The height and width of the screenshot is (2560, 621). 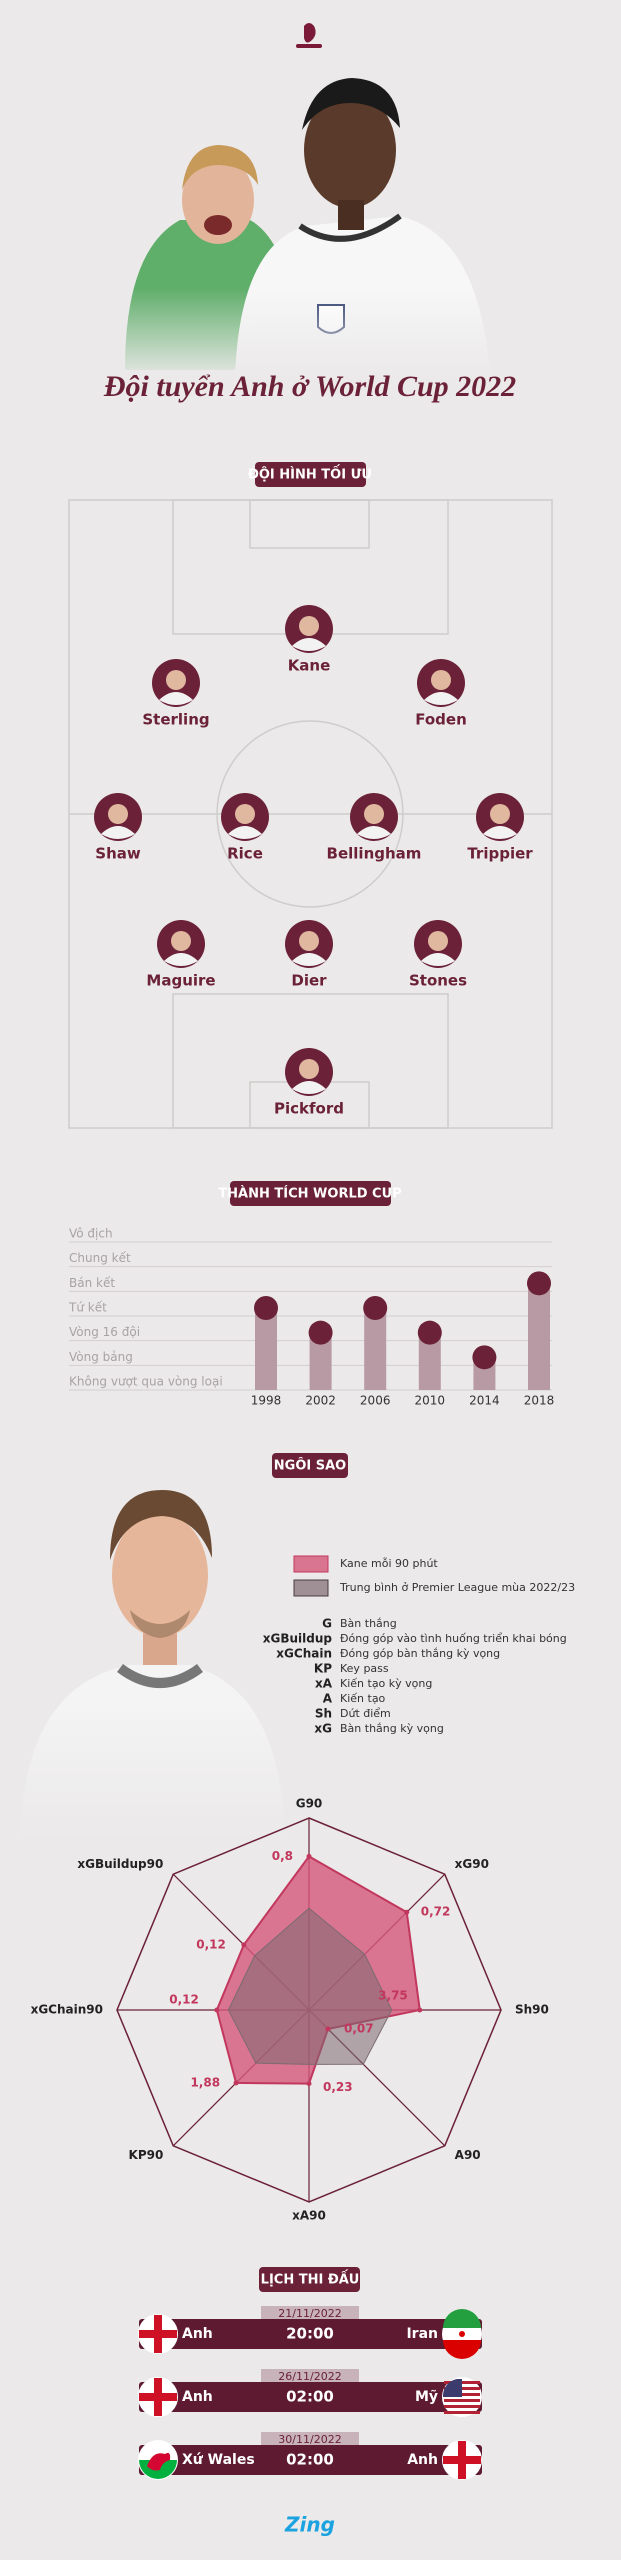 What do you see at coordinates (338, 2087) in the screenshot?
I see `value-label: 0,23` at bounding box center [338, 2087].